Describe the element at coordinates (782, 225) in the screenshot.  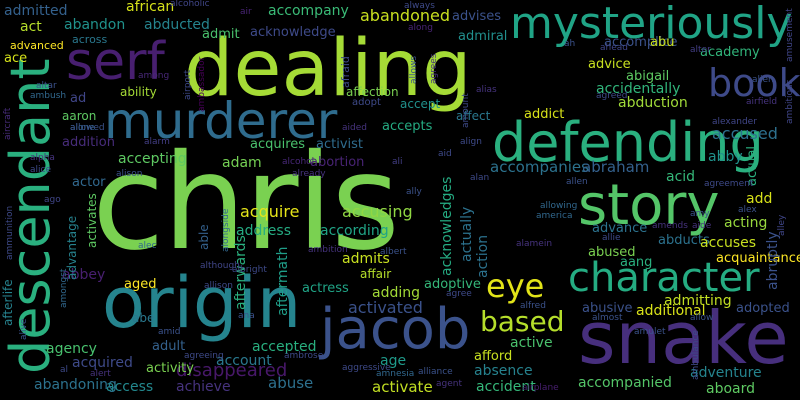
I see `word-alley: alley` at that location.